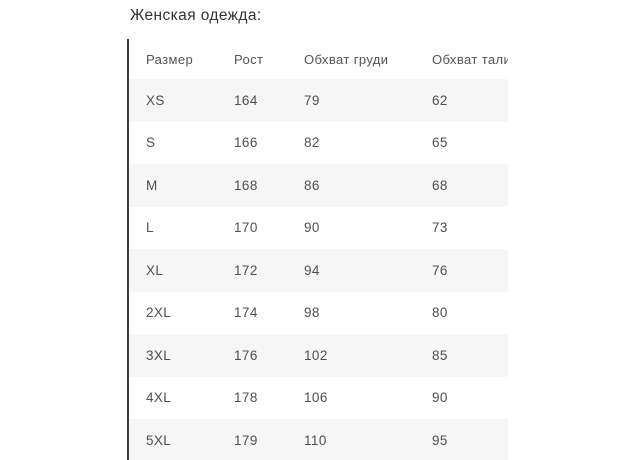  Describe the element at coordinates (159, 313) in the screenshot. I see `size-cell: 2XL` at that location.